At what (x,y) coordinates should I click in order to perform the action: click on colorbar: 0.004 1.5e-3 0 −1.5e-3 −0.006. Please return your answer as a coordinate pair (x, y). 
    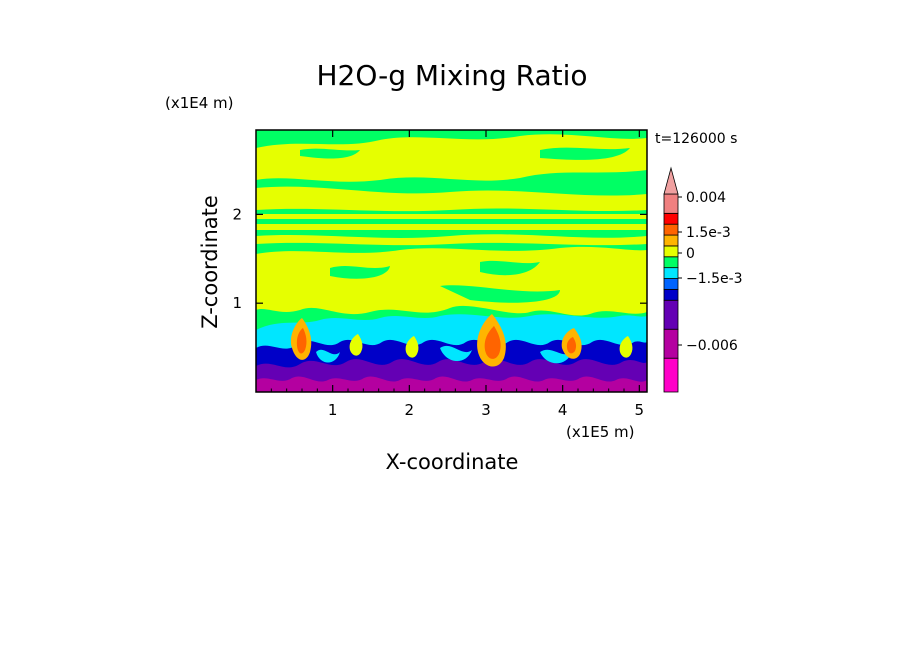
    Looking at the image, I should click on (703, 279).